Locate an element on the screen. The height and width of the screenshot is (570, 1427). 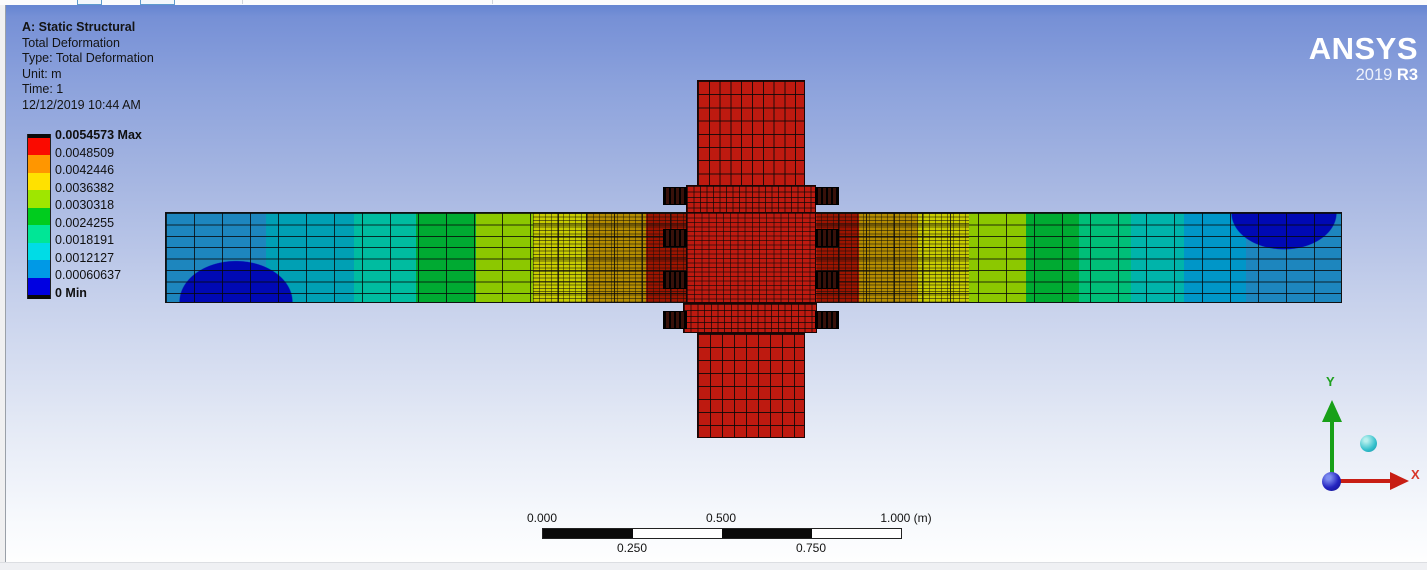
ansys-logo-name: ANSYS is located at coordinates (1363, 48).